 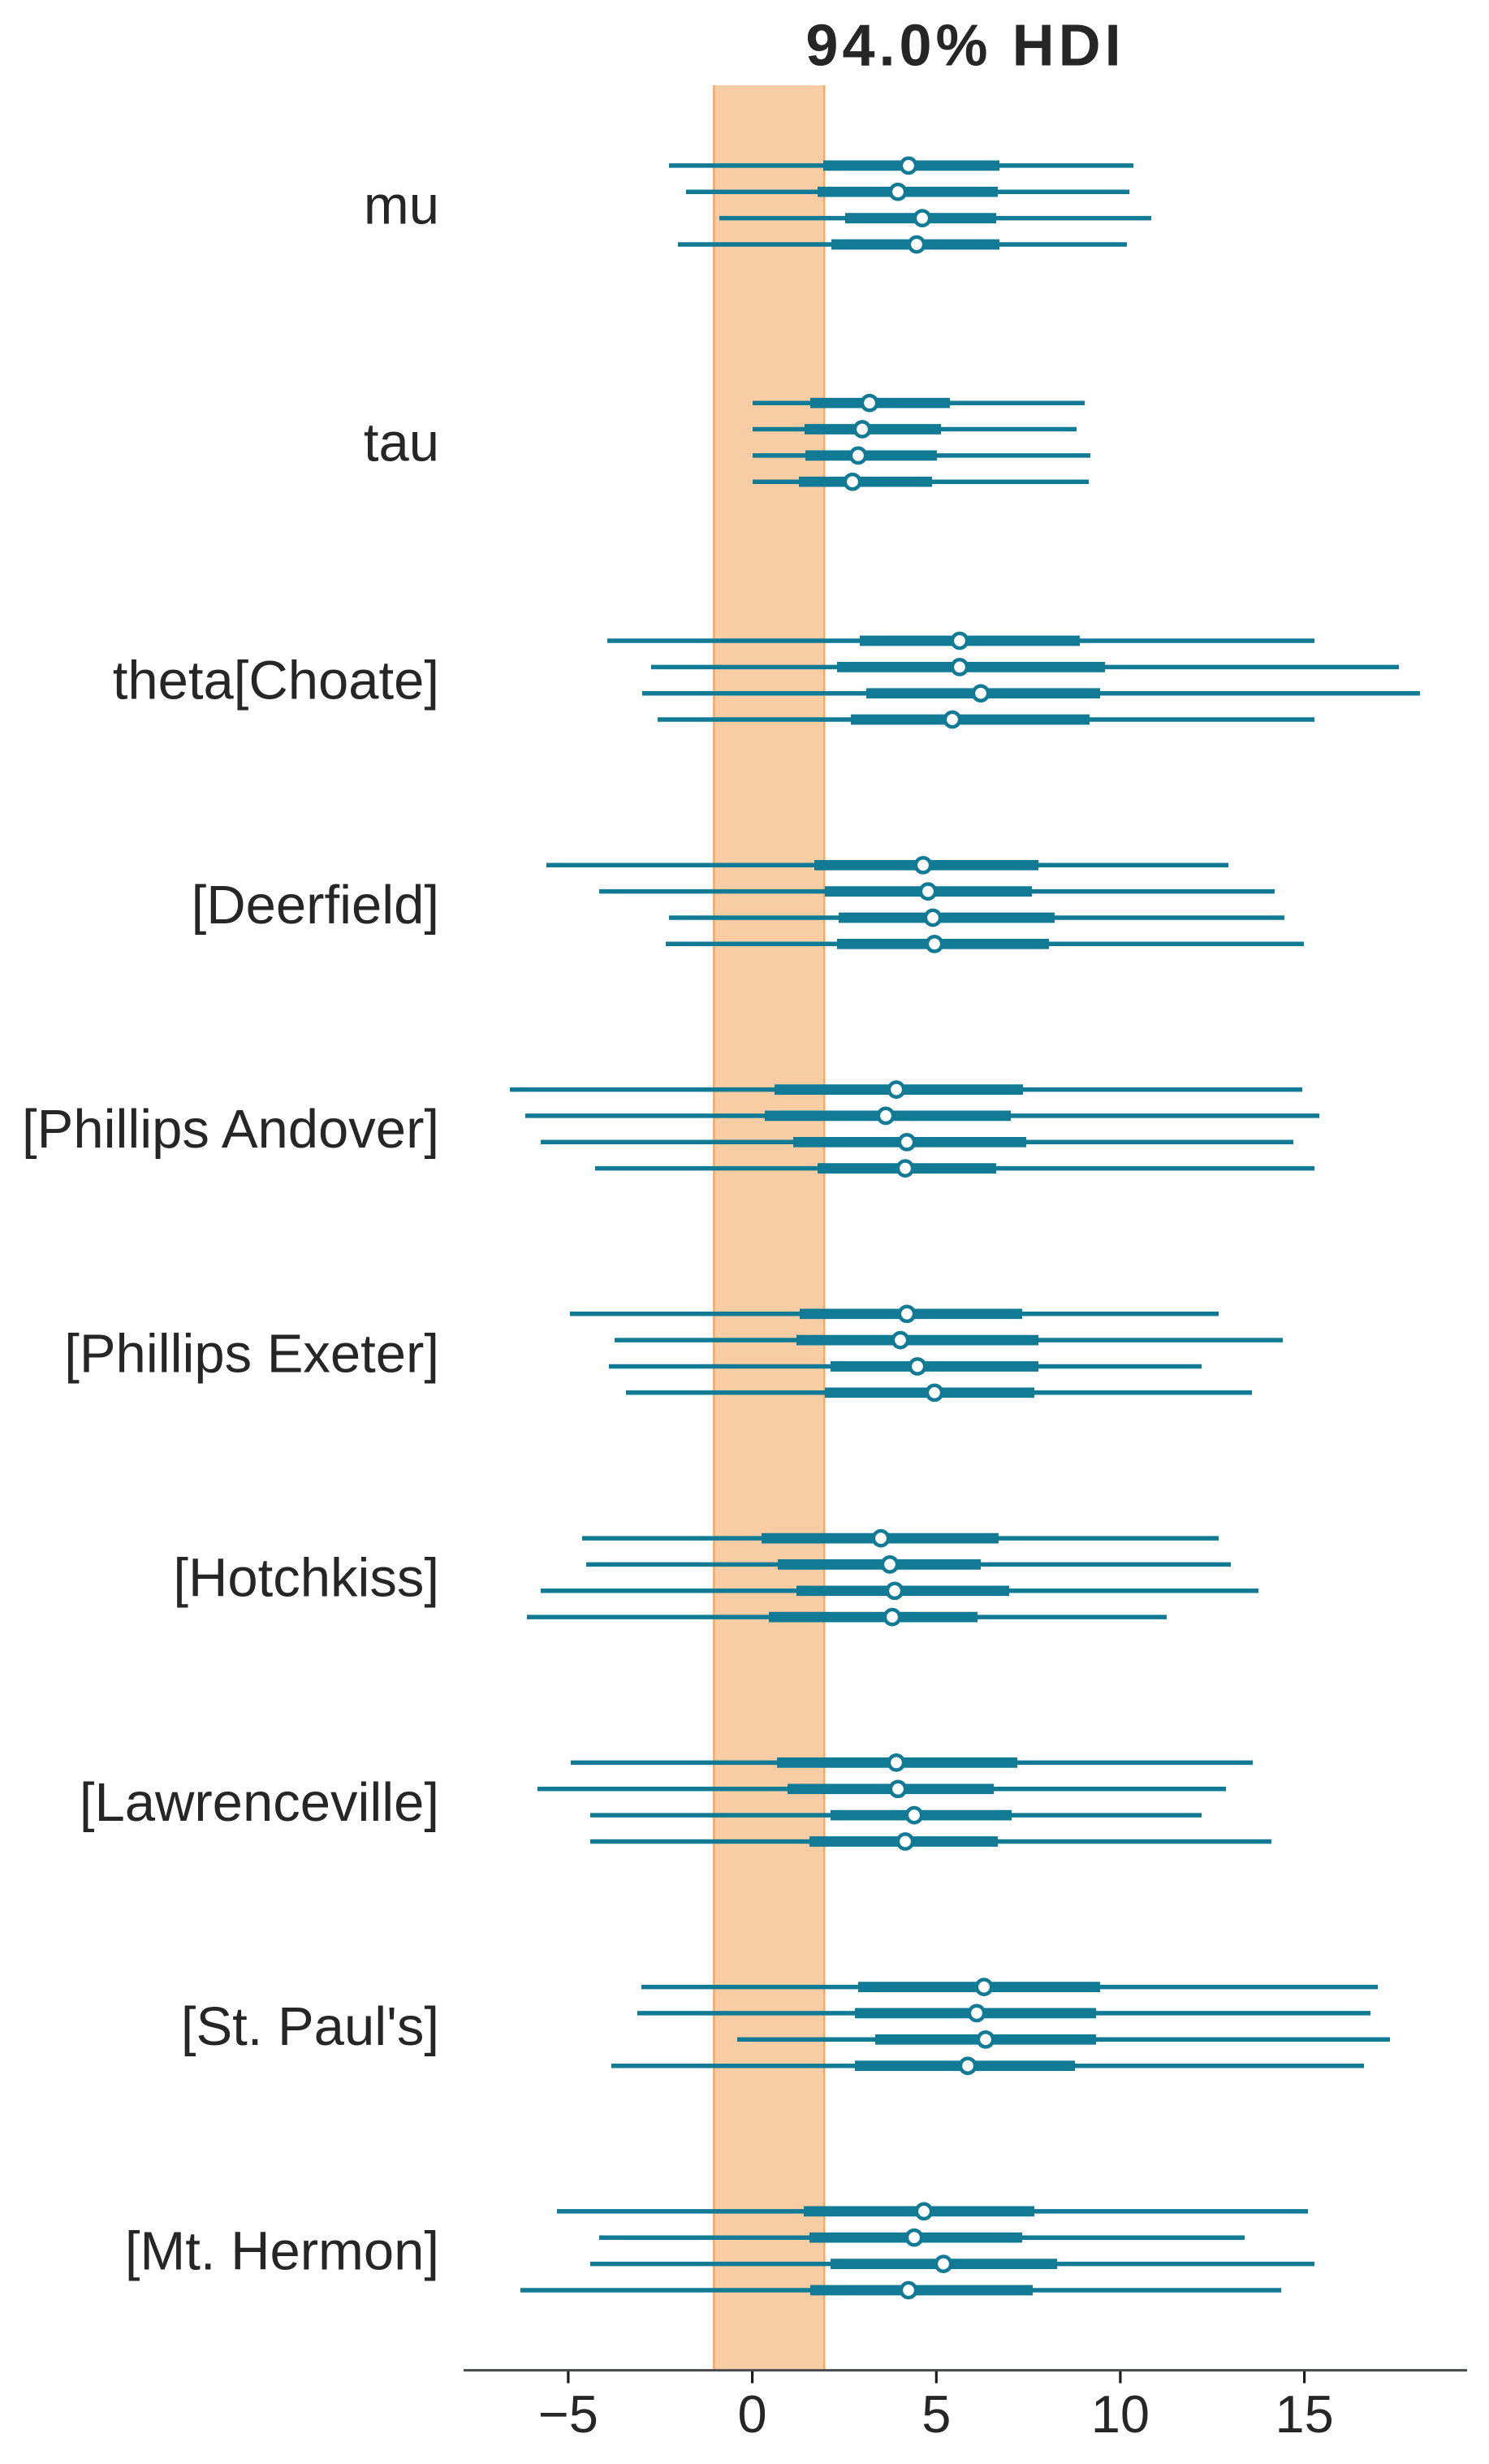 What do you see at coordinates (282, 2250) in the screenshot?
I see `svg-text: [Mt. Hermon]` at bounding box center [282, 2250].